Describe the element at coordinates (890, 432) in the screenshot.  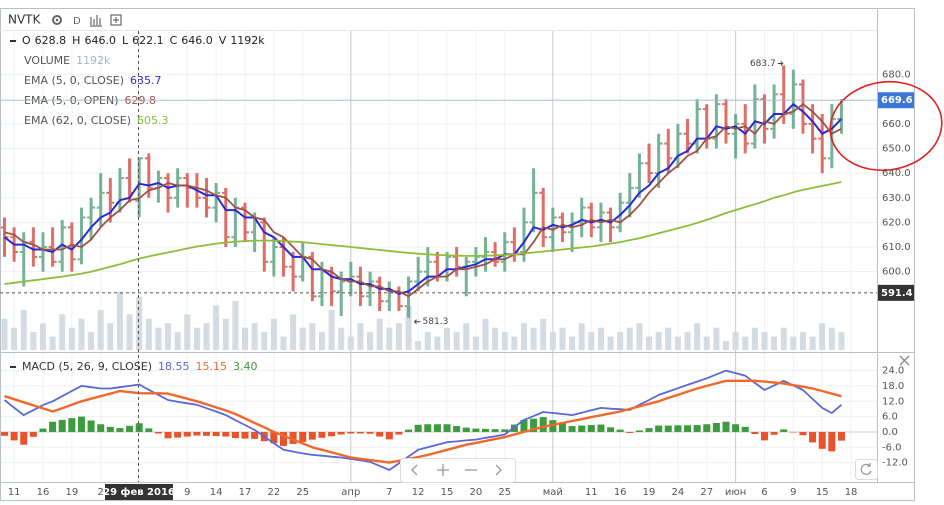
I see `y-tick-label: 0.0` at that location.